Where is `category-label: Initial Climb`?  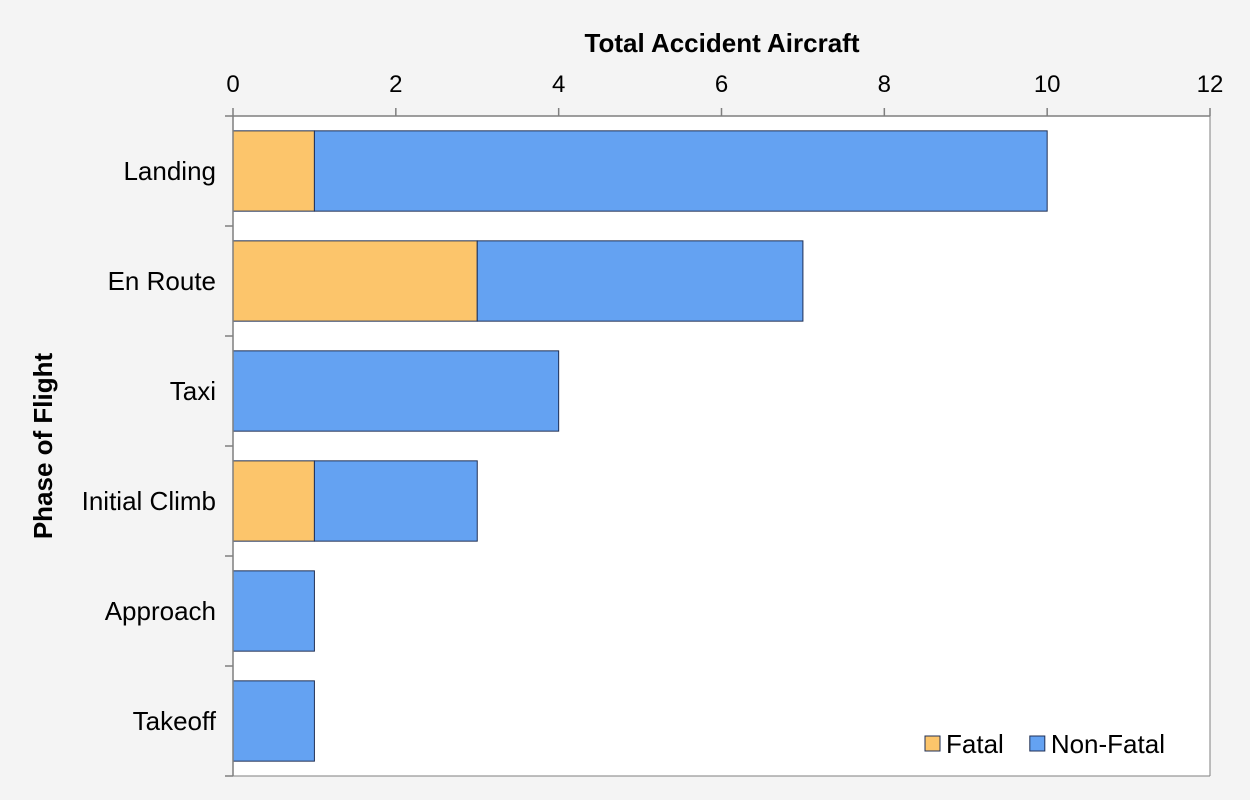 category-label: Initial Climb is located at coordinates (149, 501).